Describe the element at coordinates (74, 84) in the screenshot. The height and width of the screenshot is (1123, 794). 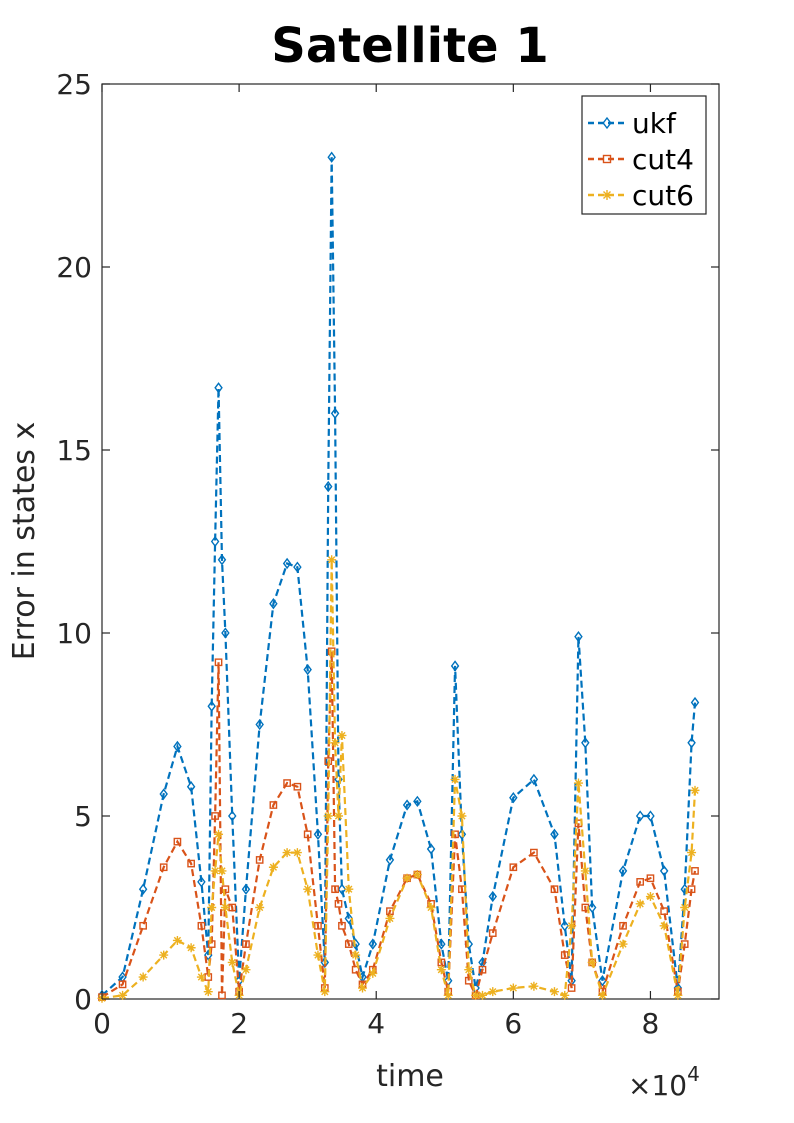
I see `y-tick-label: 25` at that location.